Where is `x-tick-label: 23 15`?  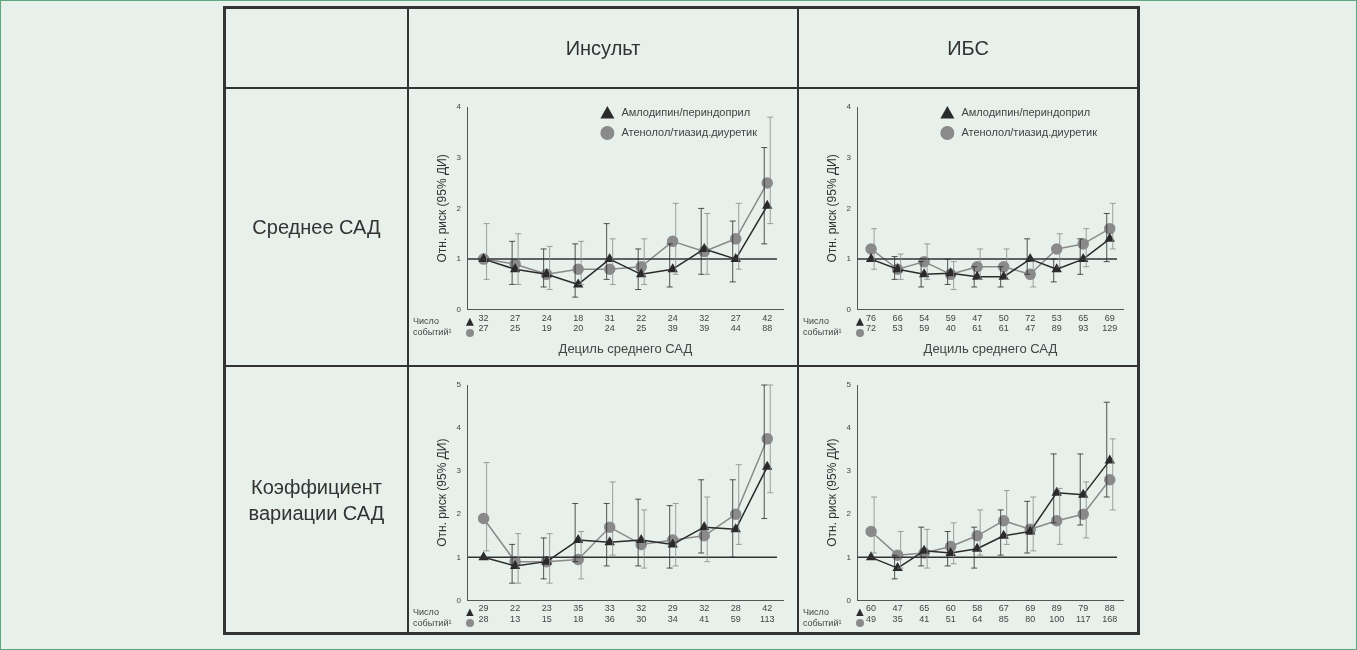
x-tick-label: 23 15 is located at coordinates (546, 614).